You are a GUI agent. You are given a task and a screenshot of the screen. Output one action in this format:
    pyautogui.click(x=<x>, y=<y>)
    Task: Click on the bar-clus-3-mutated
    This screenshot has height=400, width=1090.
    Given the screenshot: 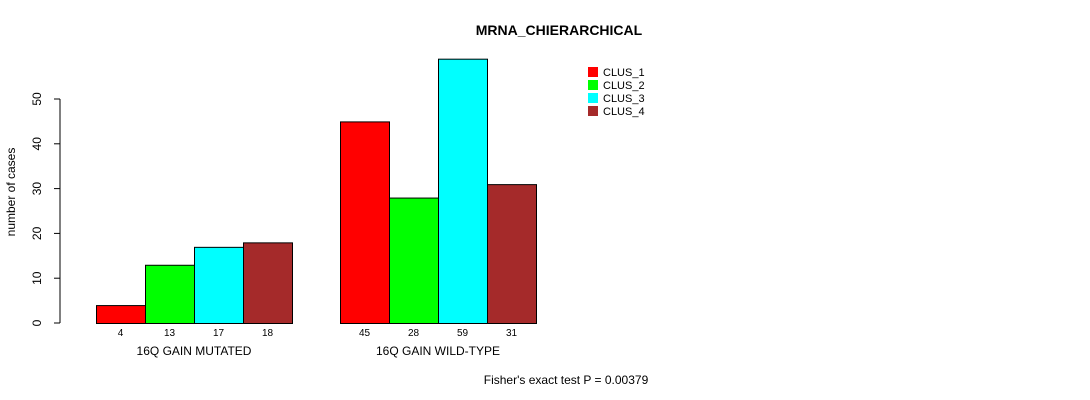 What is the action you would take?
    pyautogui.click(x=219, y=285)
    